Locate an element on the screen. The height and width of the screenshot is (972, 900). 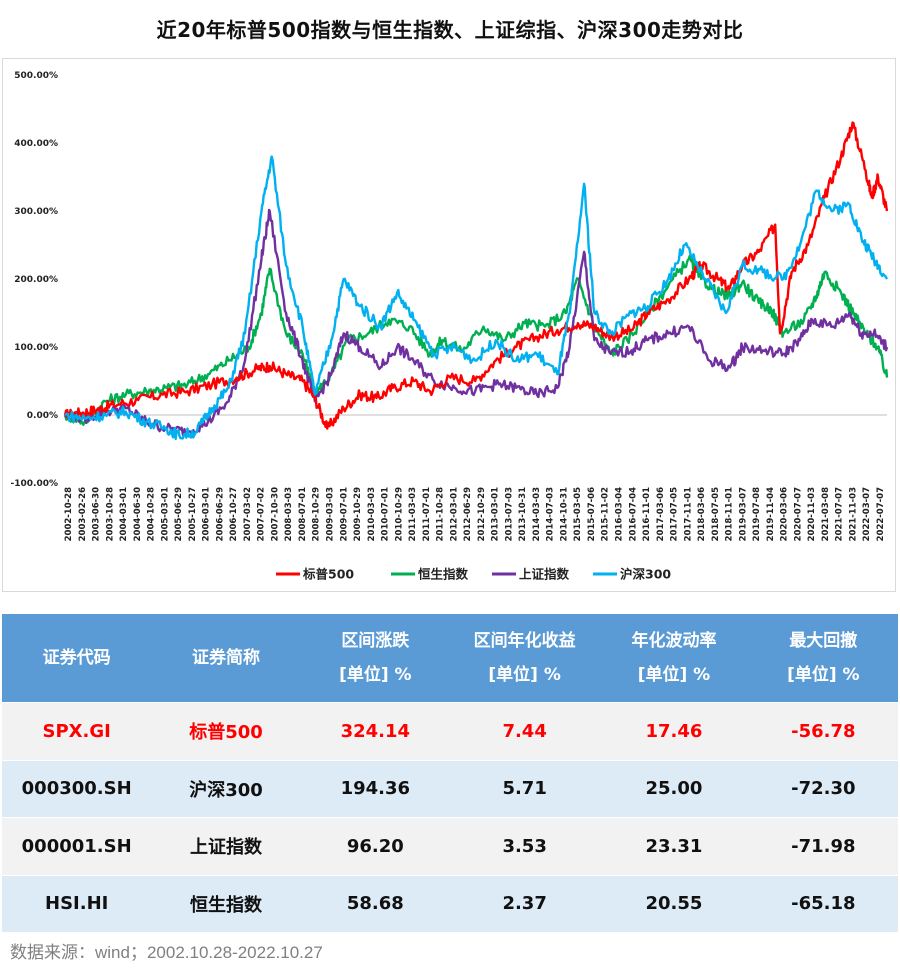
x-tick-label: 2005-06-29 is located at coordinates (179, 514).